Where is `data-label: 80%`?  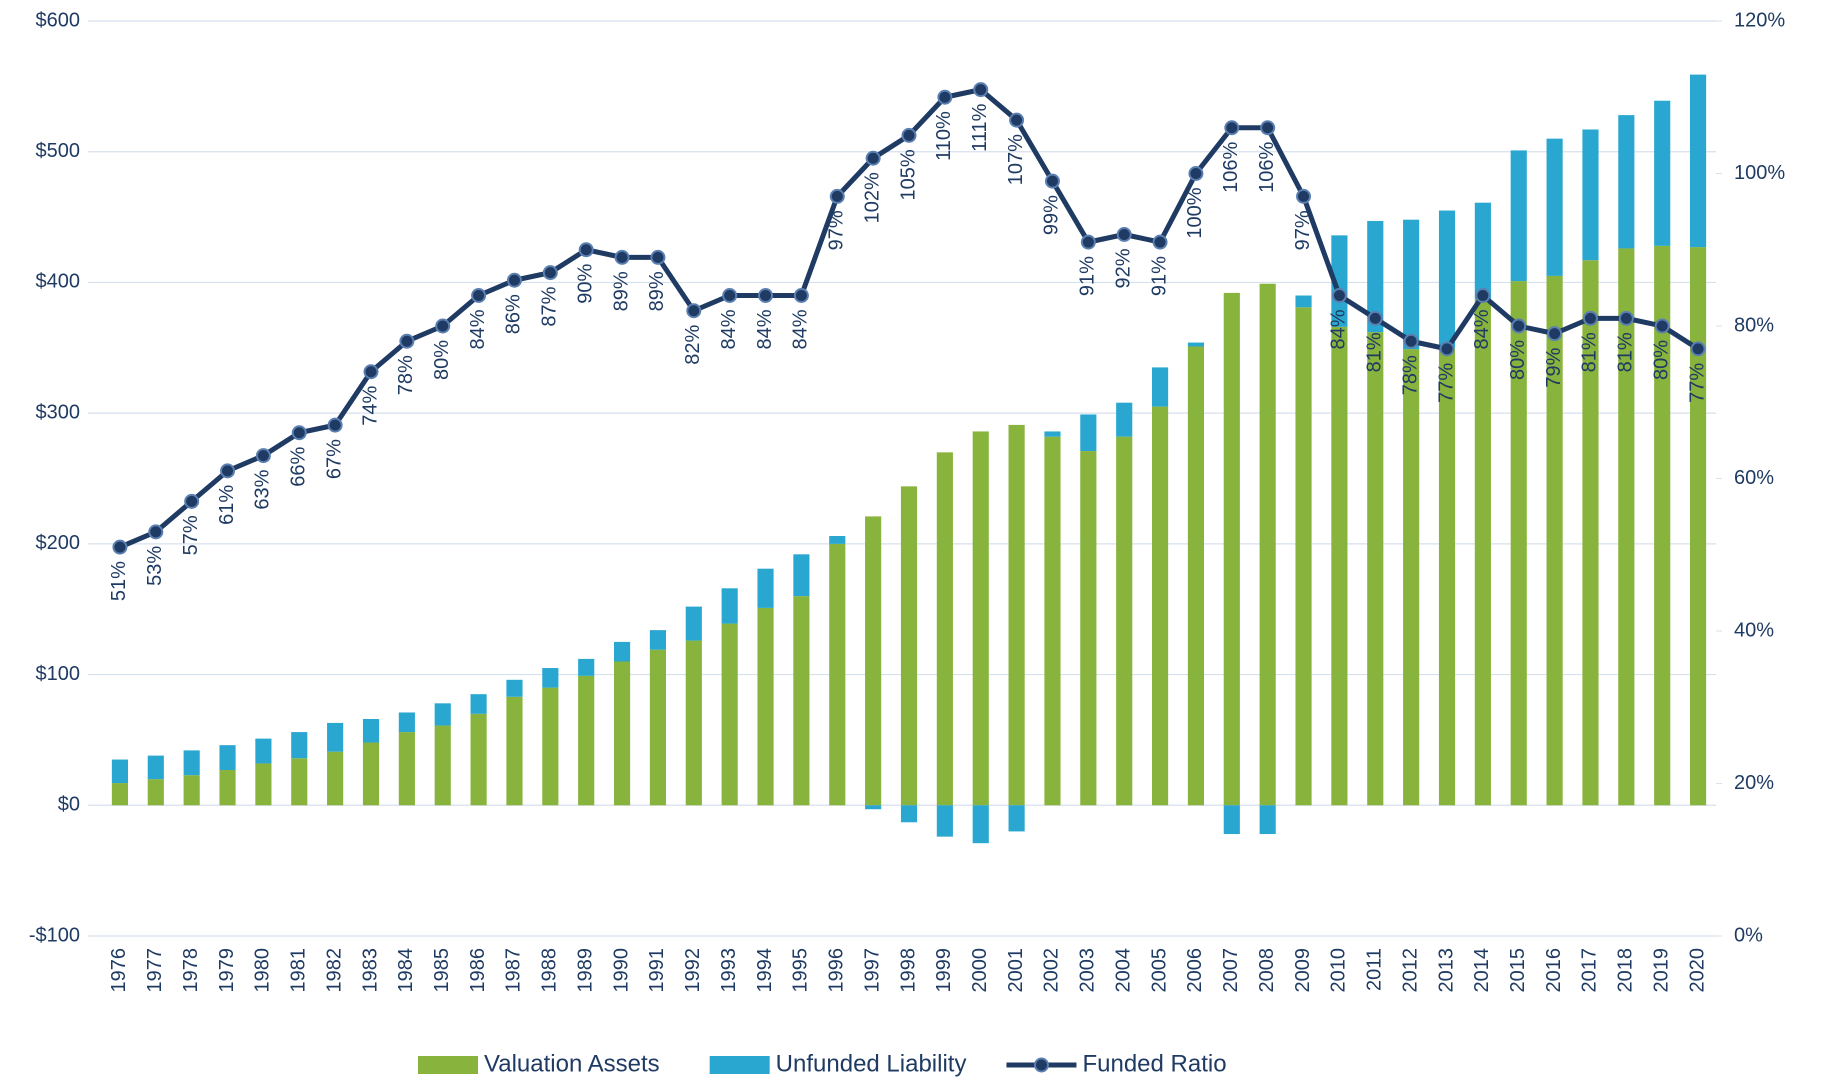
data-label: 80% is located at coordinates (442, 360).